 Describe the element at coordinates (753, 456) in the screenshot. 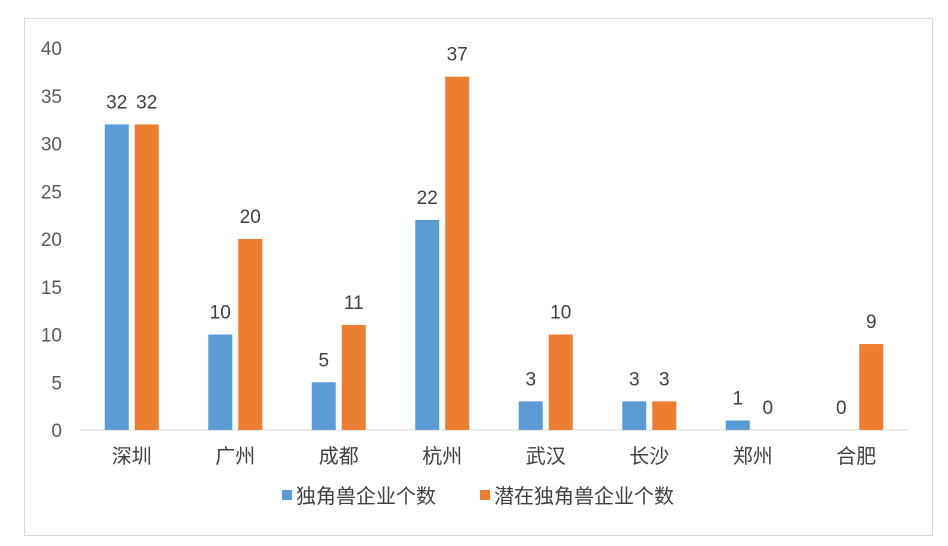

I see `x-tick-label: 郑州` at that location.